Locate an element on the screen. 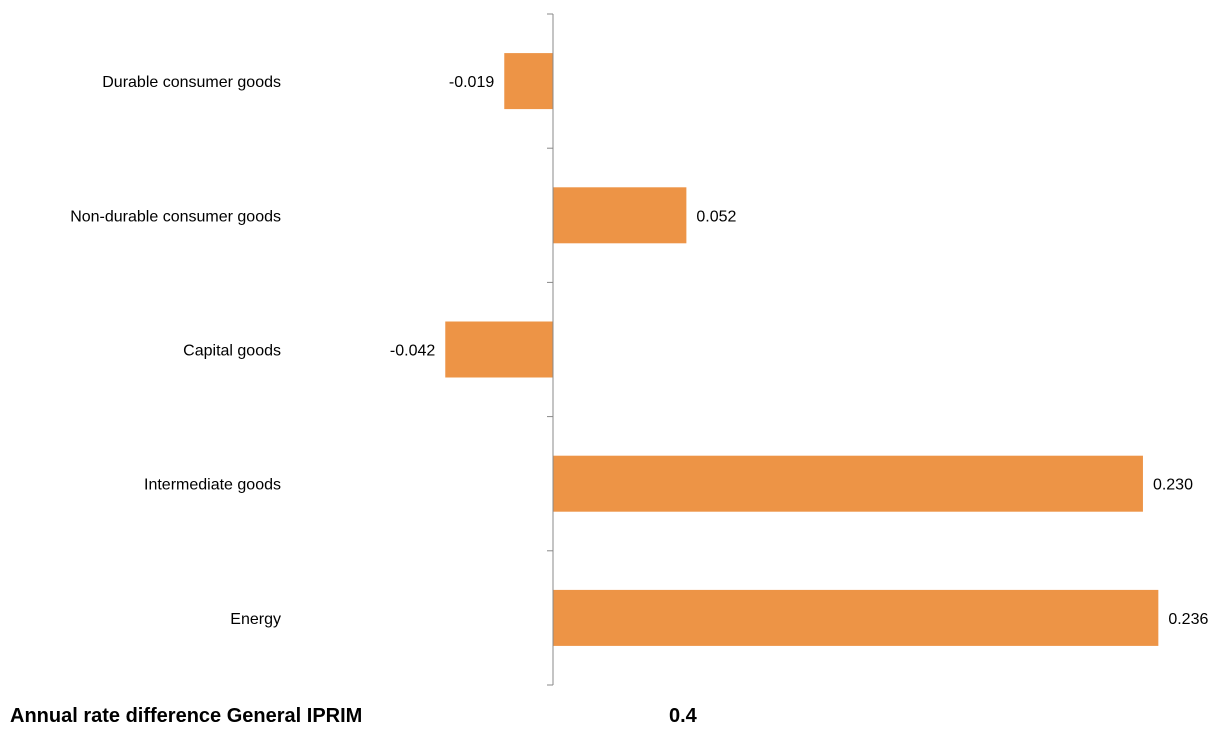  bar-capital-goods is located at coordinates (499, 349).